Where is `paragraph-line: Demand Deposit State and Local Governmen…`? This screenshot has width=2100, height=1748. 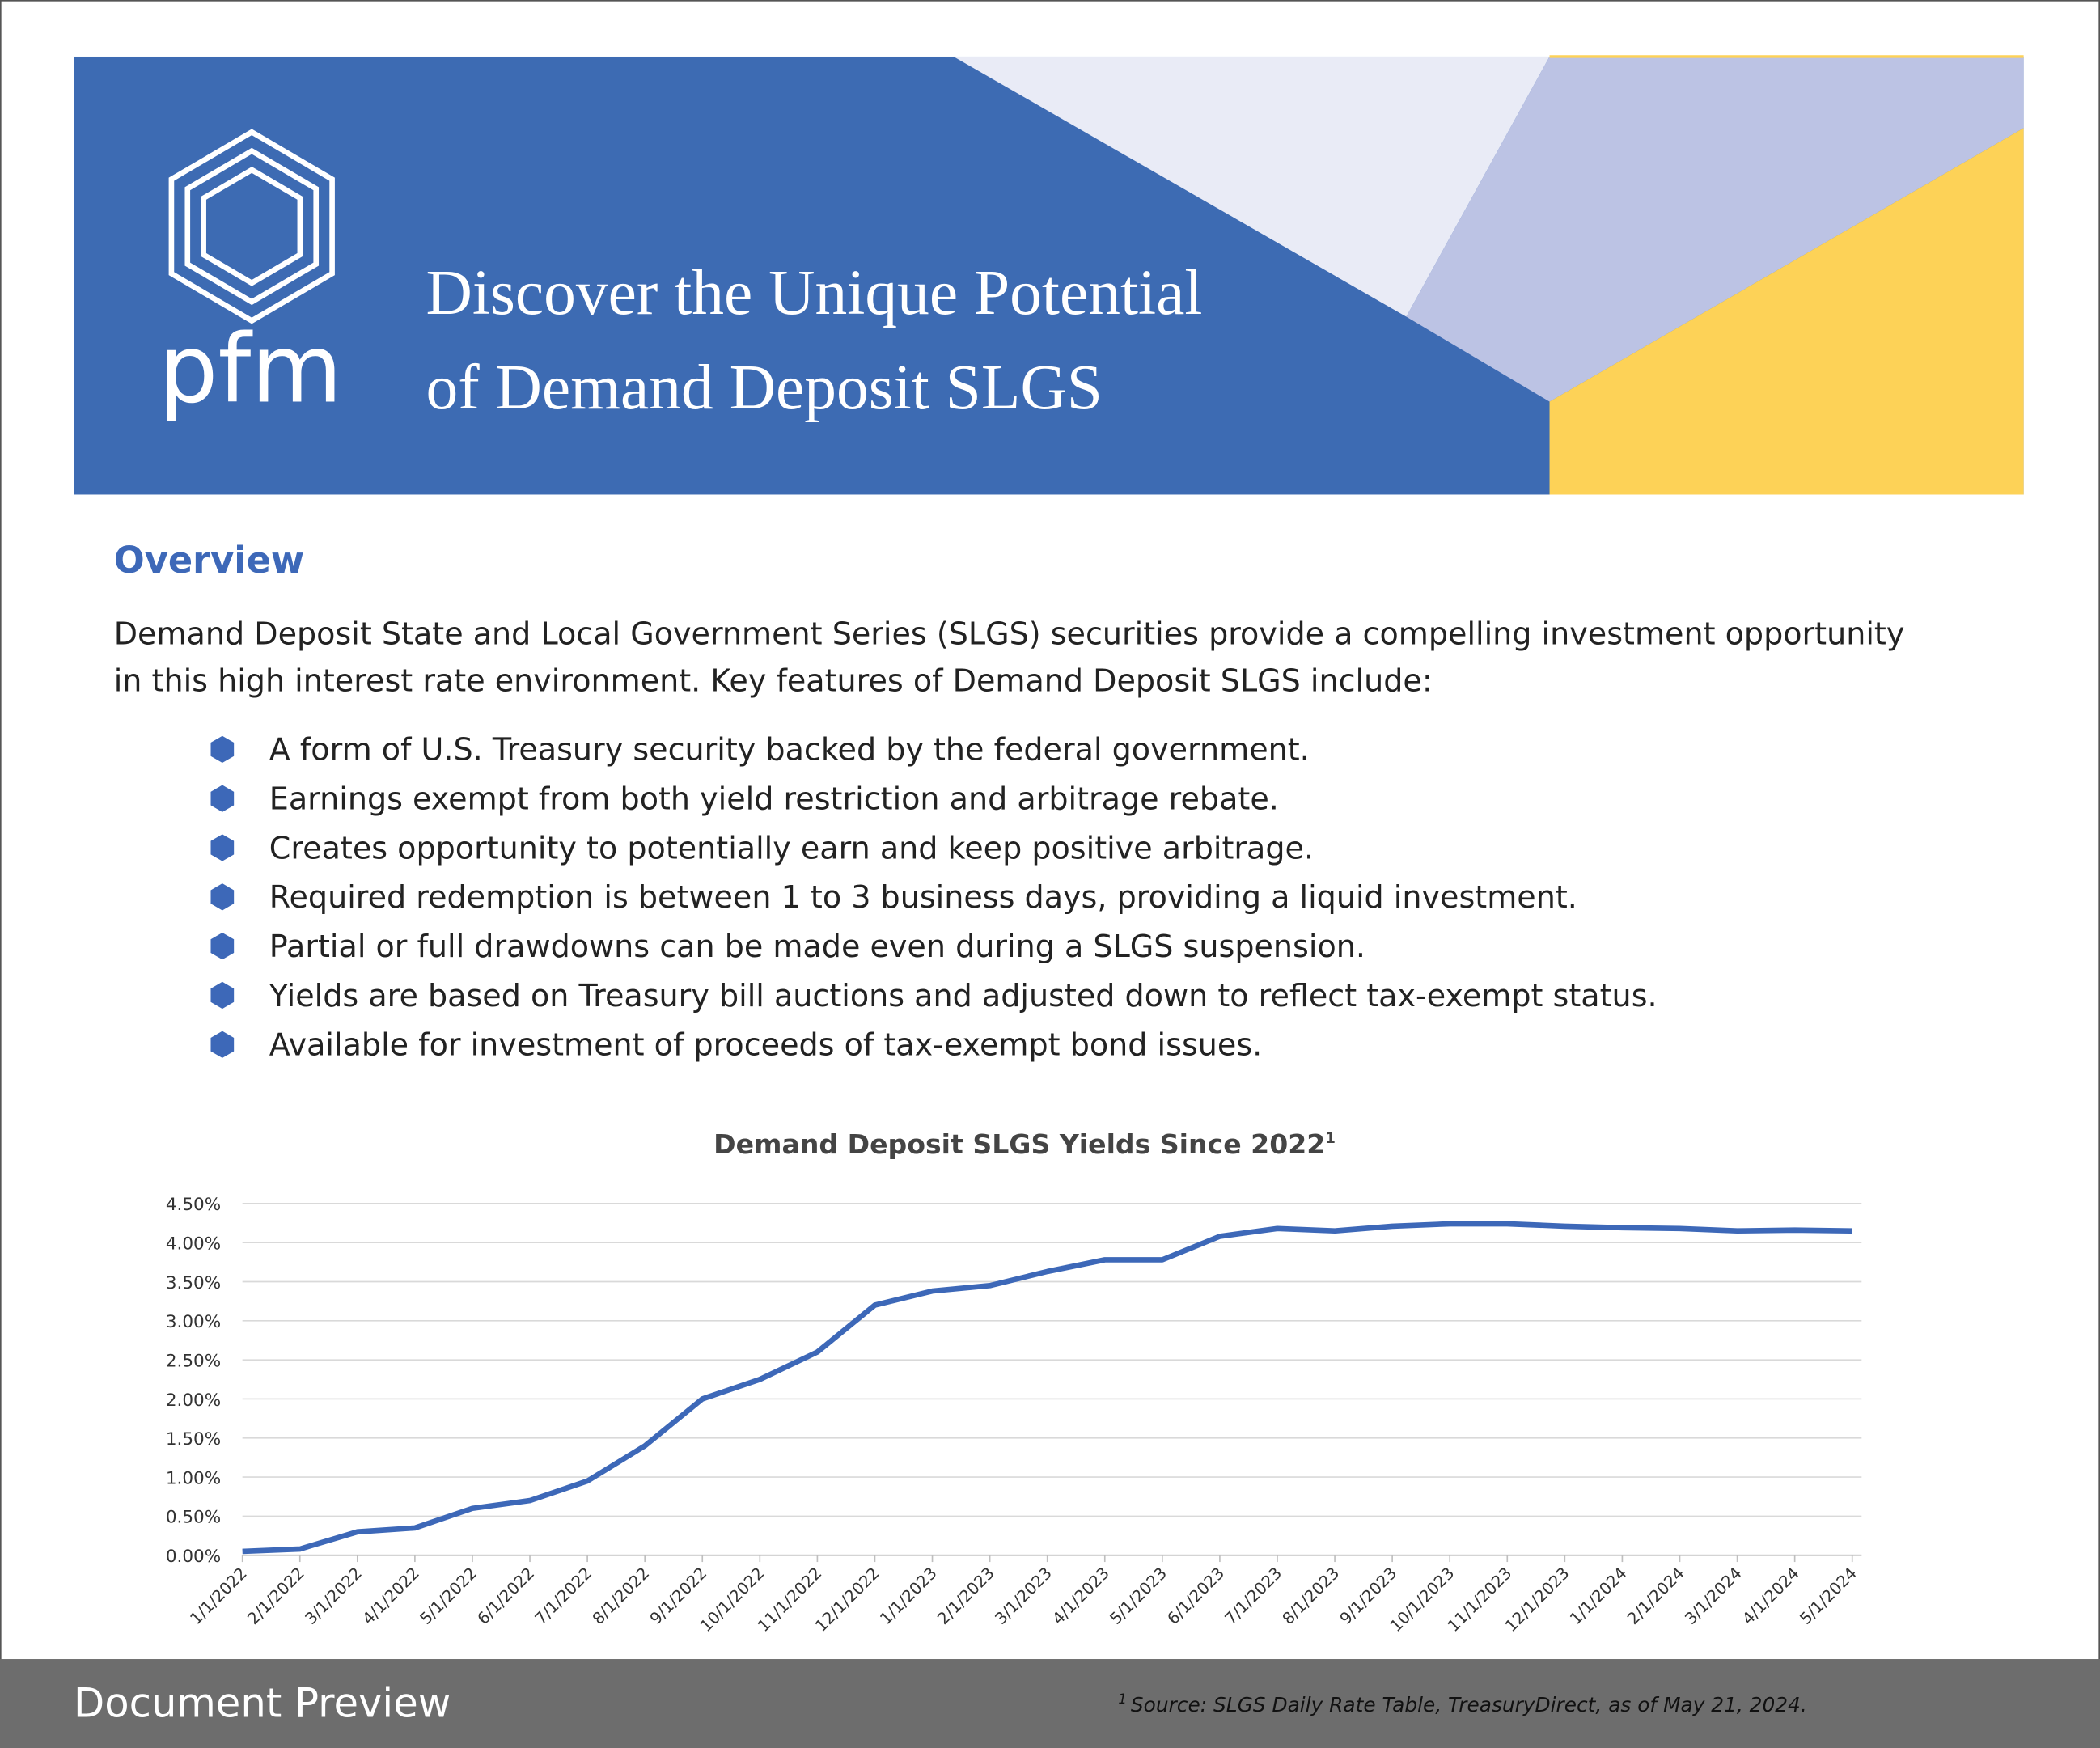
paragraph-line: Demand Deposit State and Local Governmen… is located at coordinates (1010, 634).